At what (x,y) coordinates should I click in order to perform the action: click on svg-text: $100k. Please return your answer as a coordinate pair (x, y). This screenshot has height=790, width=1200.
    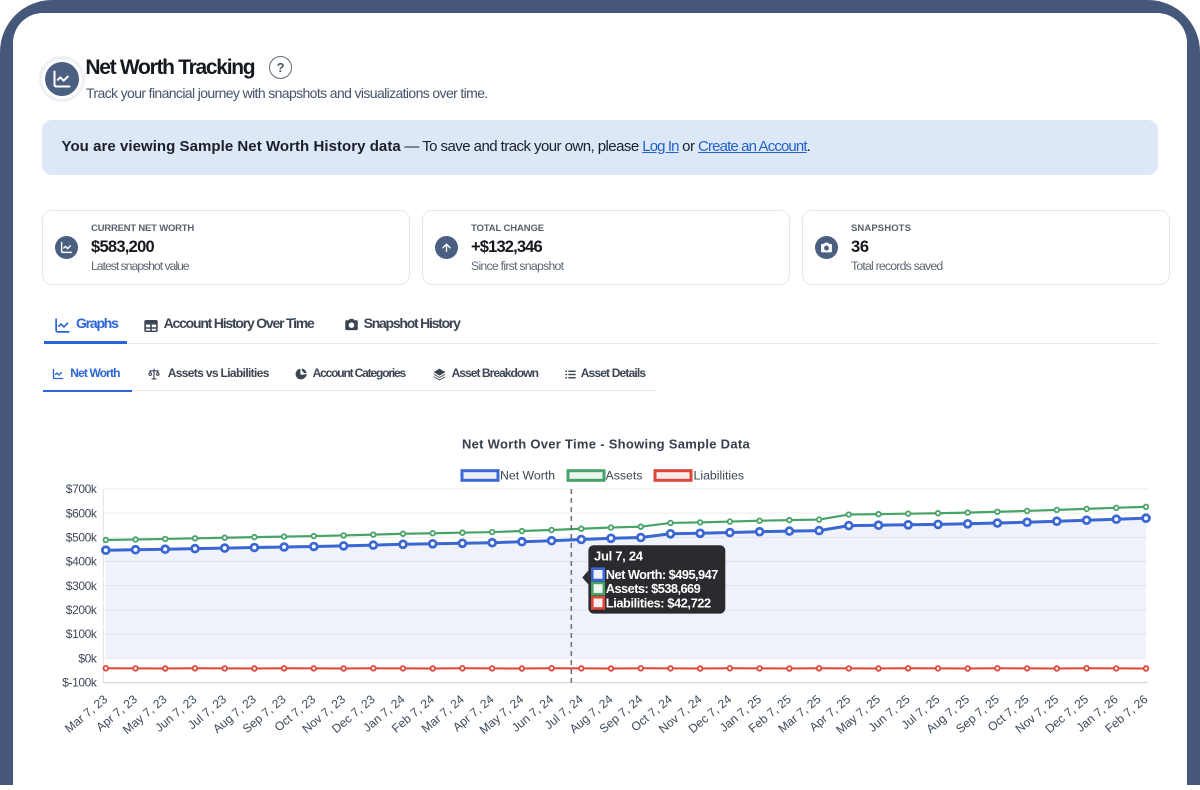
    Looking at the image, I should click on (82, 634).